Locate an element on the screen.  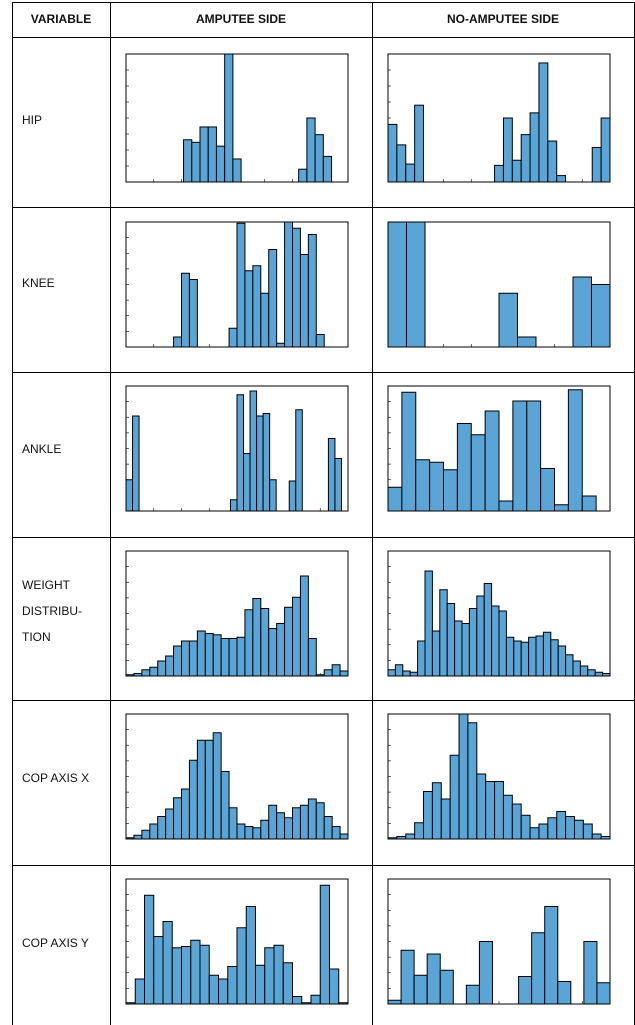
hip-amputee-histogram is located at coordinates (237, 118).